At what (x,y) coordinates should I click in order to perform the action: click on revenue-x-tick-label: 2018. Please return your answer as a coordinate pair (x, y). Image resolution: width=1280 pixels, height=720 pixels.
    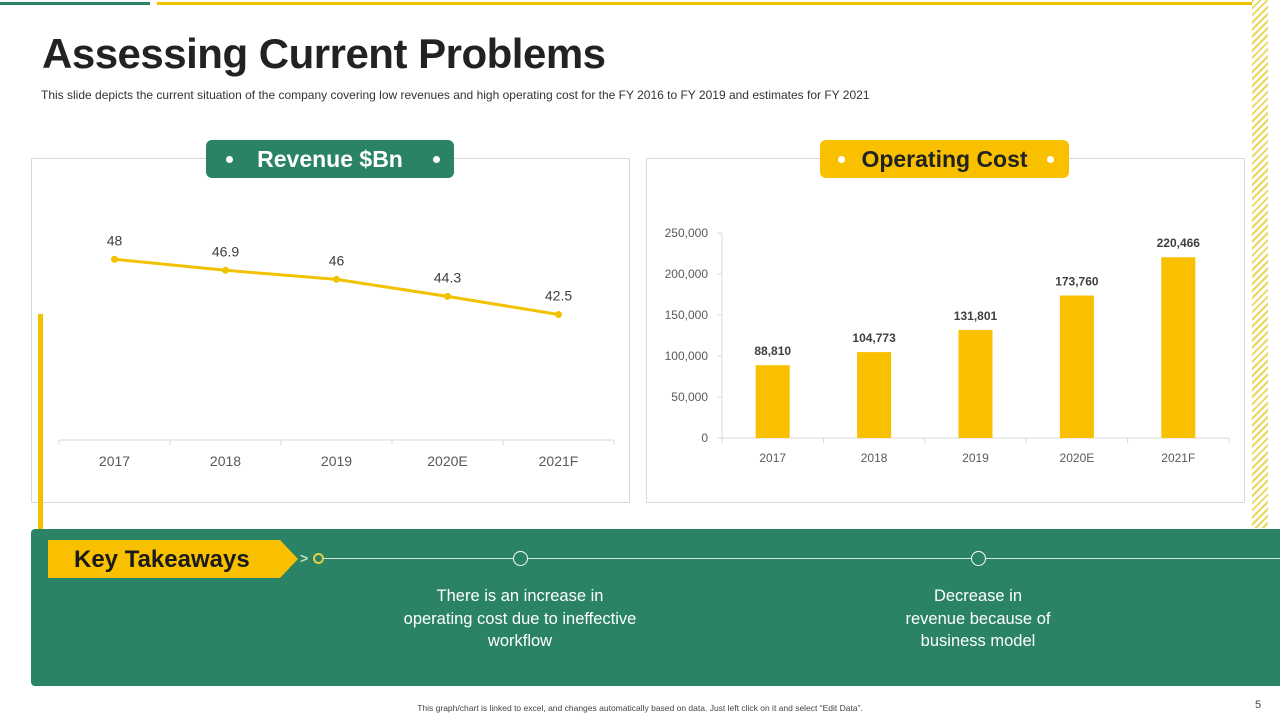
    Looking at the image, I should click on (225, 461).